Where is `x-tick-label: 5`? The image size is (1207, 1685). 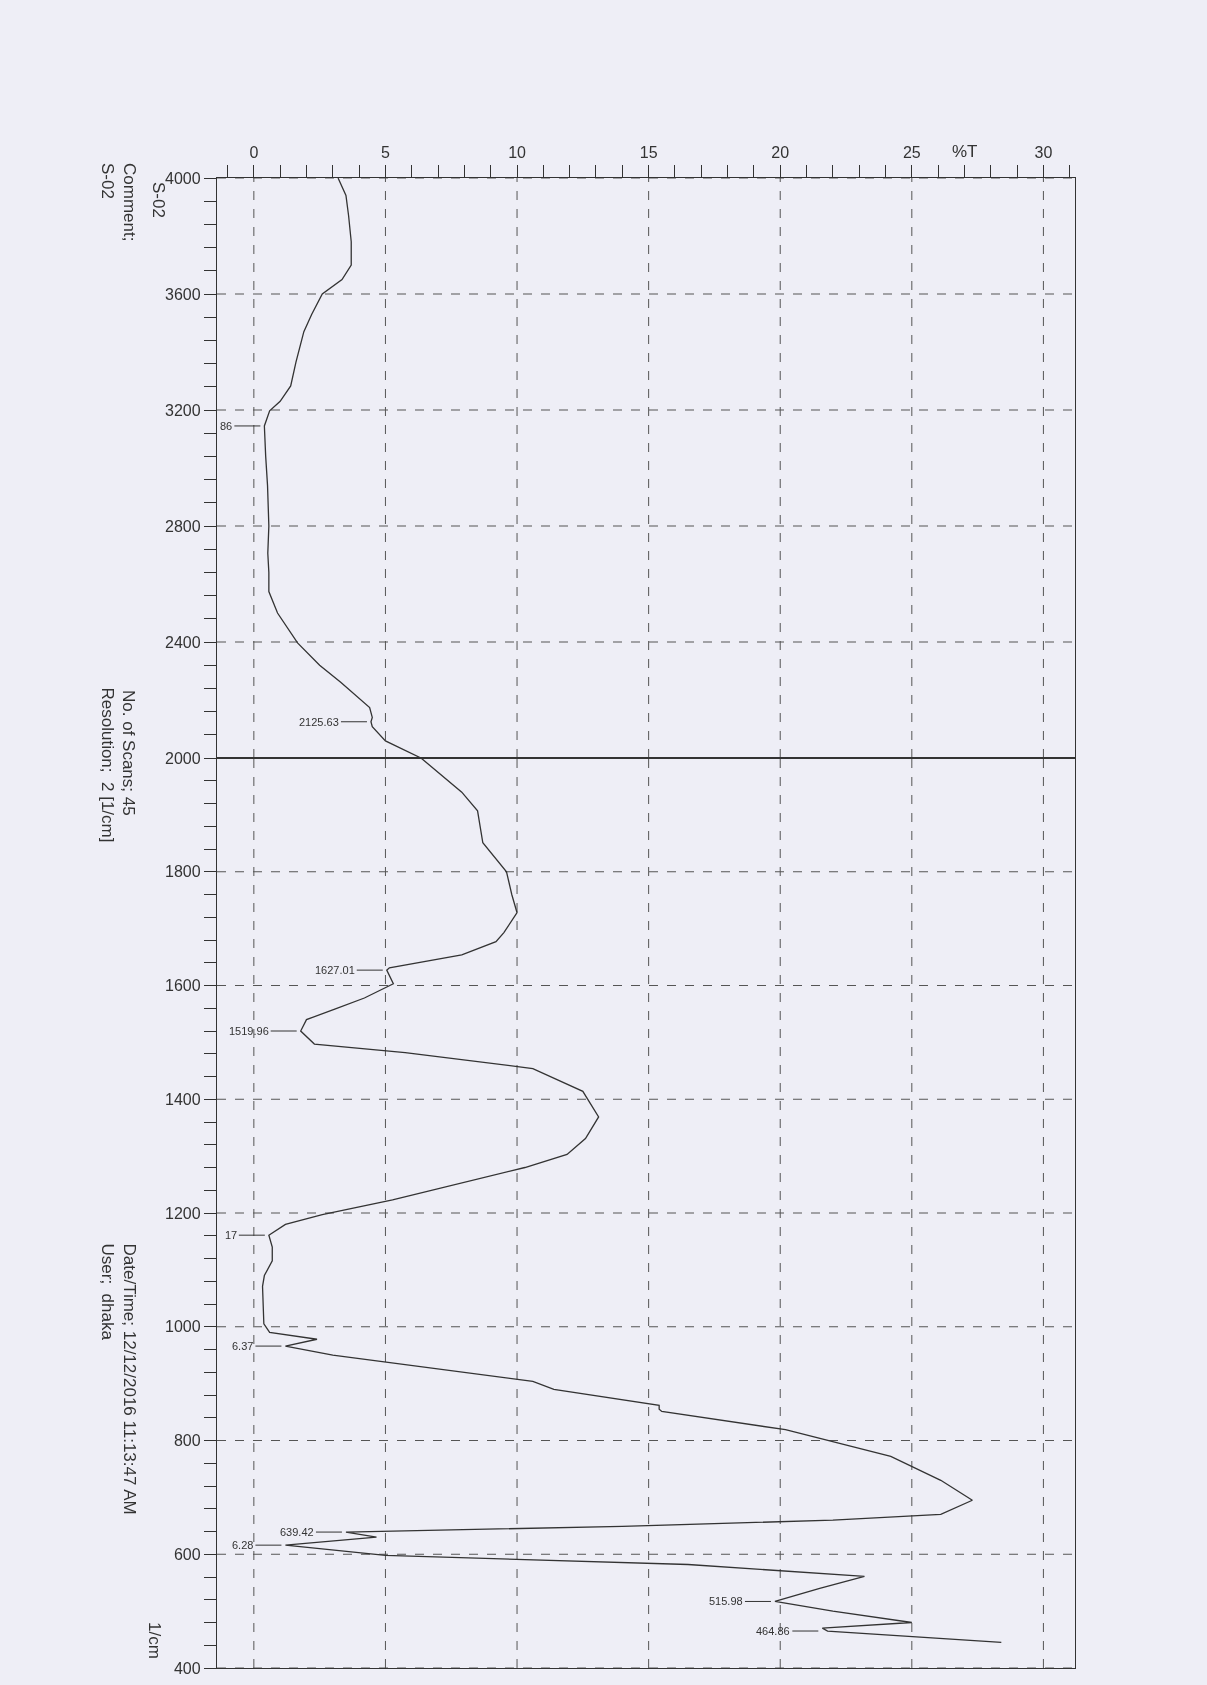 x-tick-label: 5 is located at coordinates (385, 153).